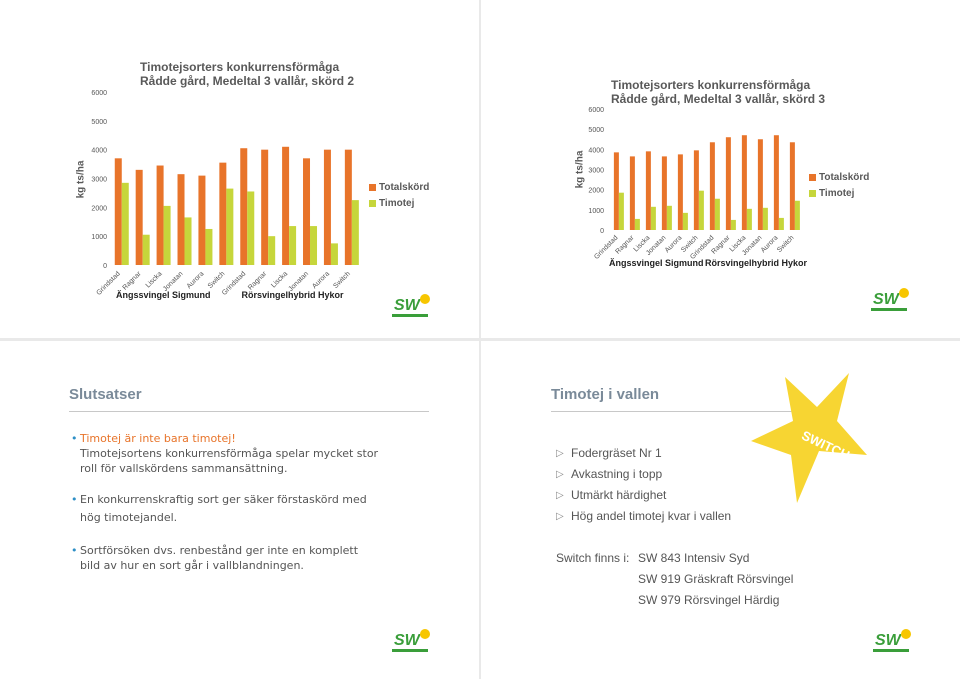 This screenshot has height=679, width=960. What do you see at coordinates (105, 394) in the screenshot?
I see `slide-heading: Slutsatser` at bounding box center [105, 394].